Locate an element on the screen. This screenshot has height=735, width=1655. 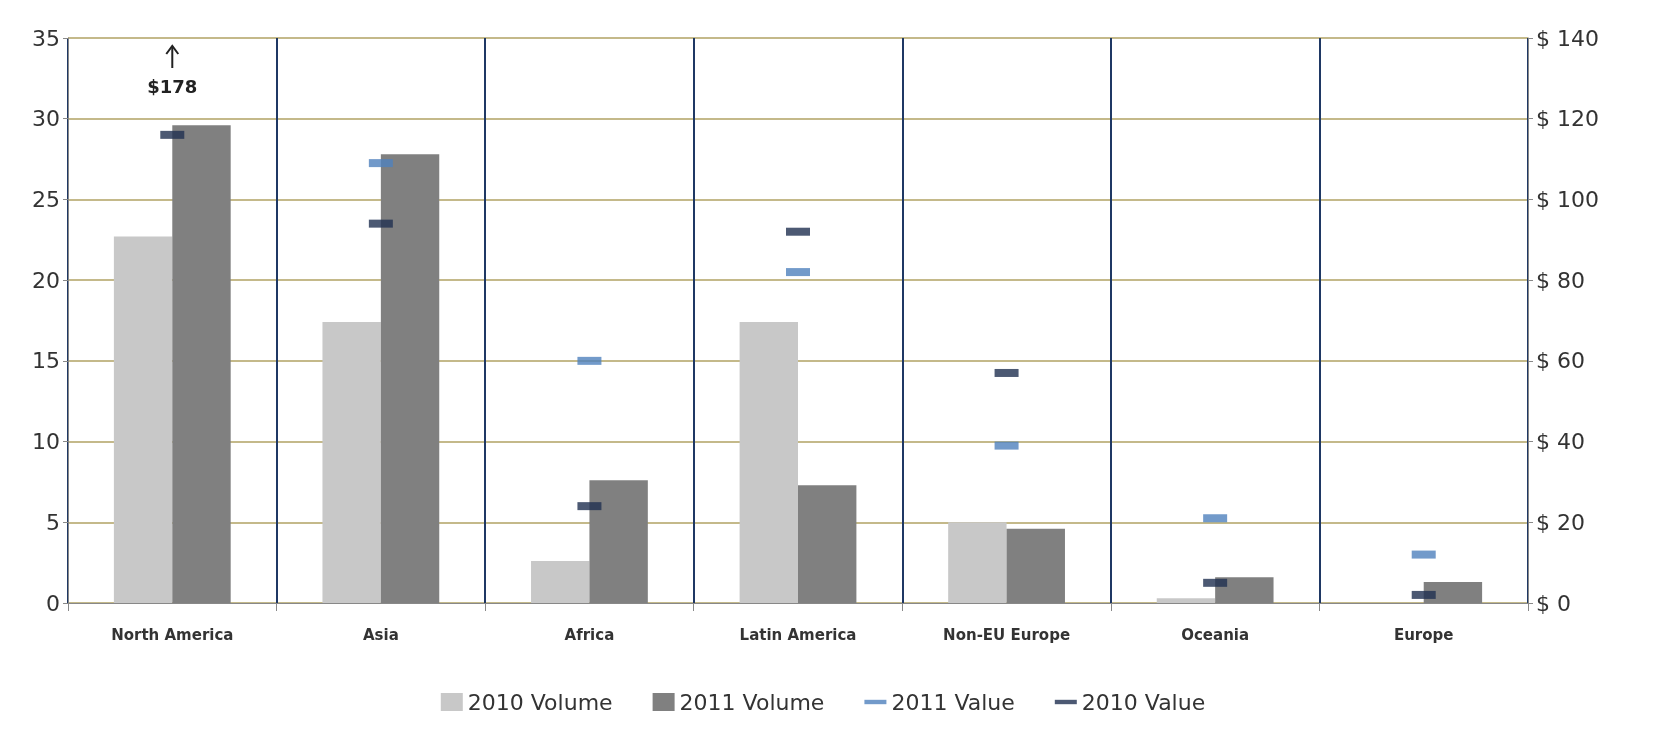
y-tick-label: 35 is located at coordinates (46, 38).